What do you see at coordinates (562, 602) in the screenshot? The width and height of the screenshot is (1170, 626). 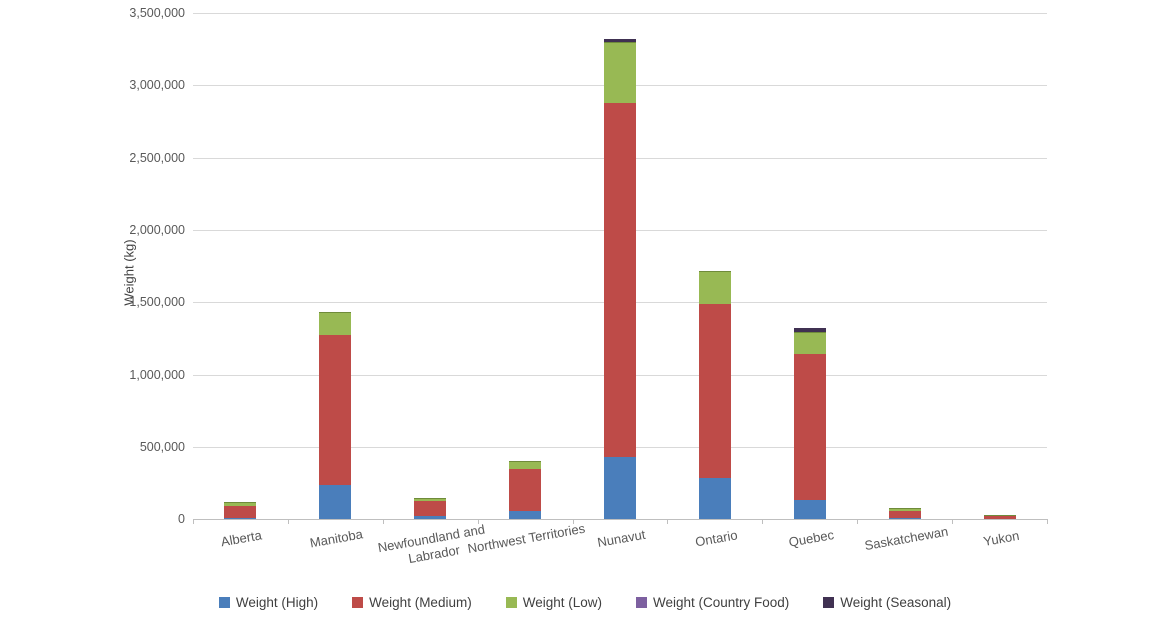 I see `legend-label: Weight (Low)` at bounding box center [562, 602].